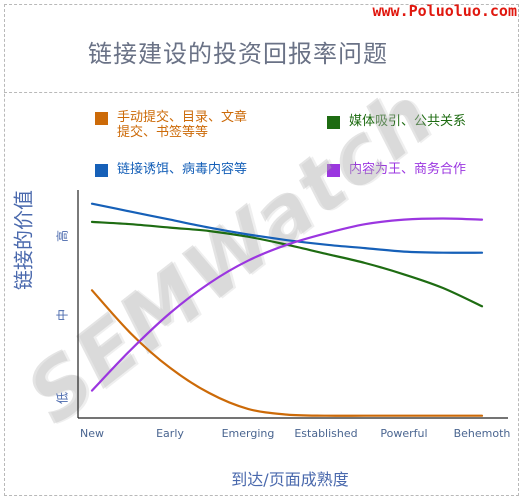  What do you see at coordinates (92, 433) in the screenshot?
I see `x-tick-label-new: New` at bounding box center [92, 433].